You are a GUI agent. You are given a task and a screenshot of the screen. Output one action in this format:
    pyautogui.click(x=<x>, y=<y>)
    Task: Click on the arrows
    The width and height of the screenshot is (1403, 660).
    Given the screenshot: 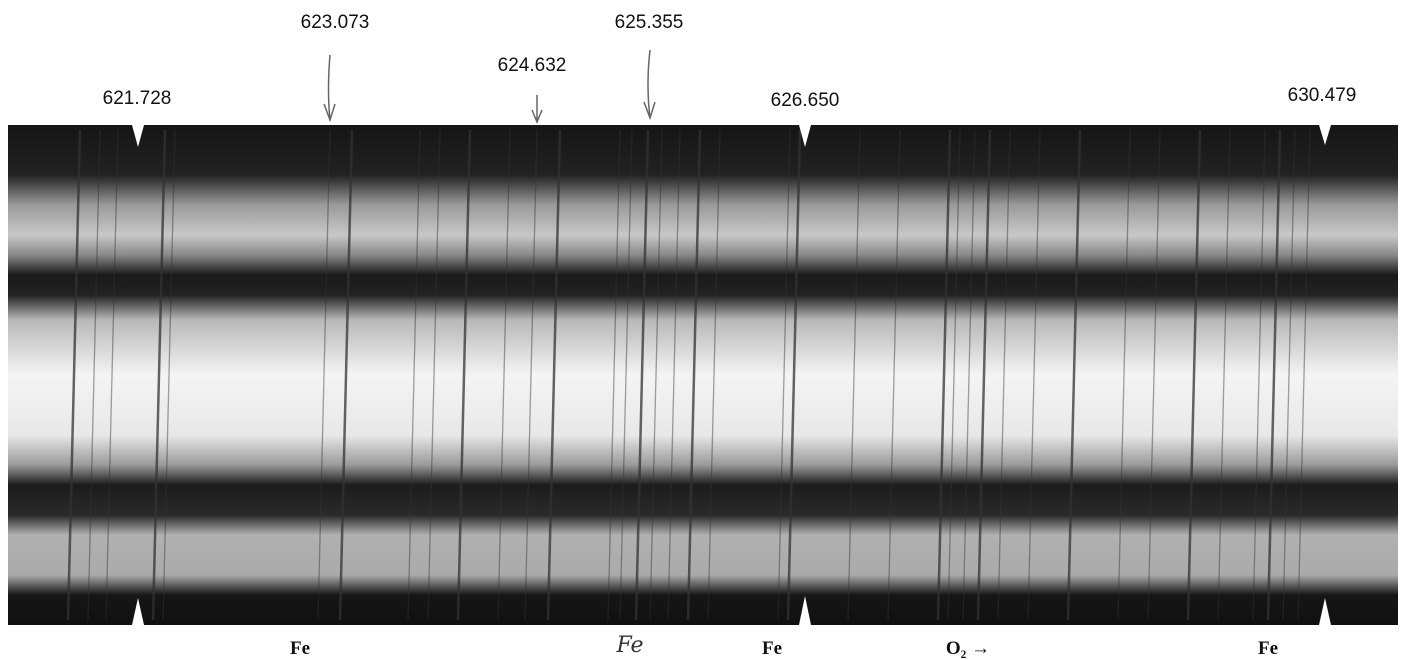 What is the action you would take?
    pyautogui.click(x=489, y=86)
    